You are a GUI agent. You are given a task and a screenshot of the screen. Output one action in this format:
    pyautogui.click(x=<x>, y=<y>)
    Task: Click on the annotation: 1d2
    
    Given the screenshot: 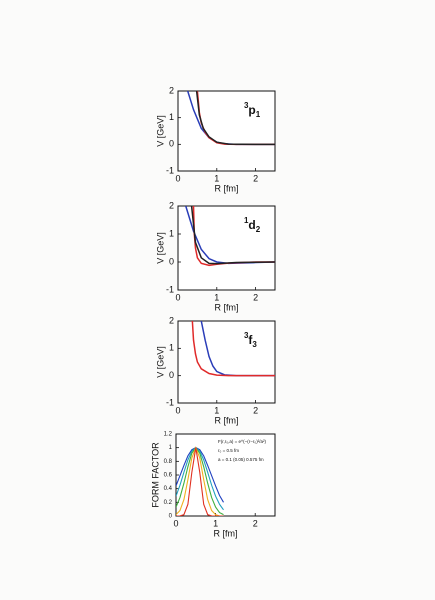 What is the action you would take?
    pyautogui.click(x=252, y=225)
    